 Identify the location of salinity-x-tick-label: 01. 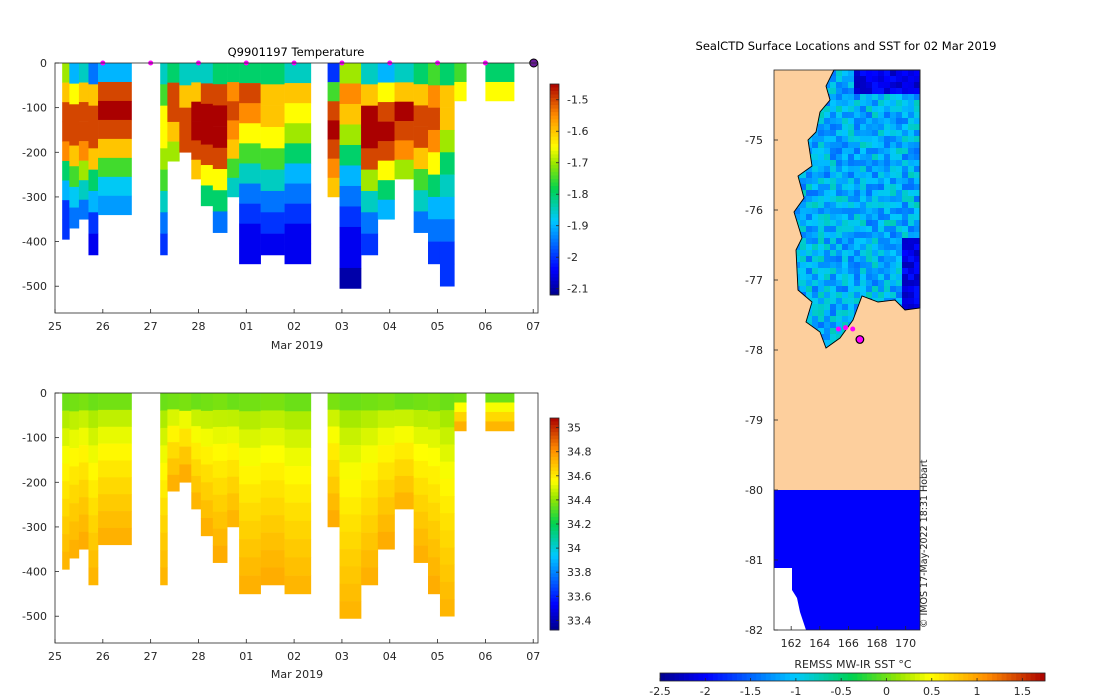
(246, 656).